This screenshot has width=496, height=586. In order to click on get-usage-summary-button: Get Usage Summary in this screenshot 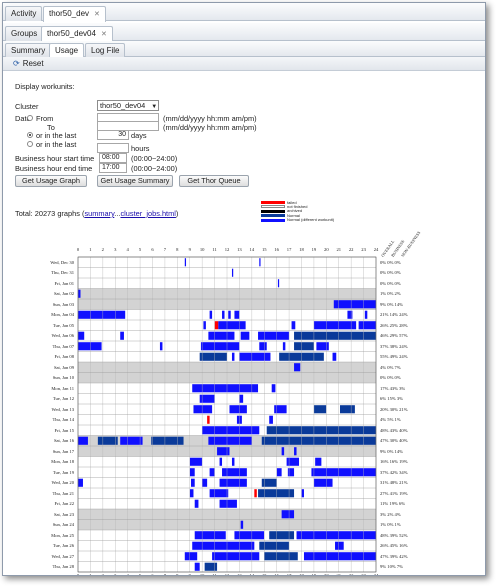, I will do `click(135, 181)`.